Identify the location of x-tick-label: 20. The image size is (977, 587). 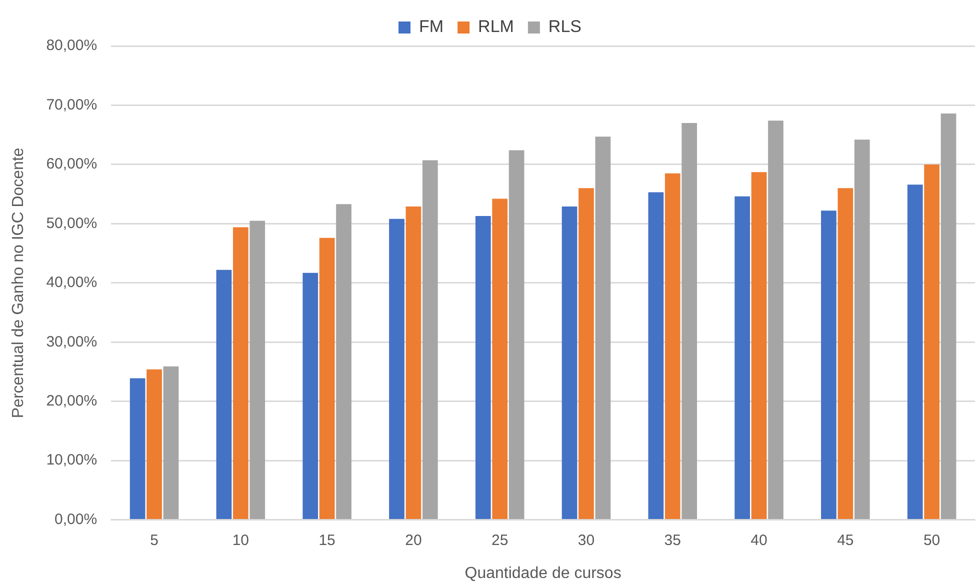
(413, 540).